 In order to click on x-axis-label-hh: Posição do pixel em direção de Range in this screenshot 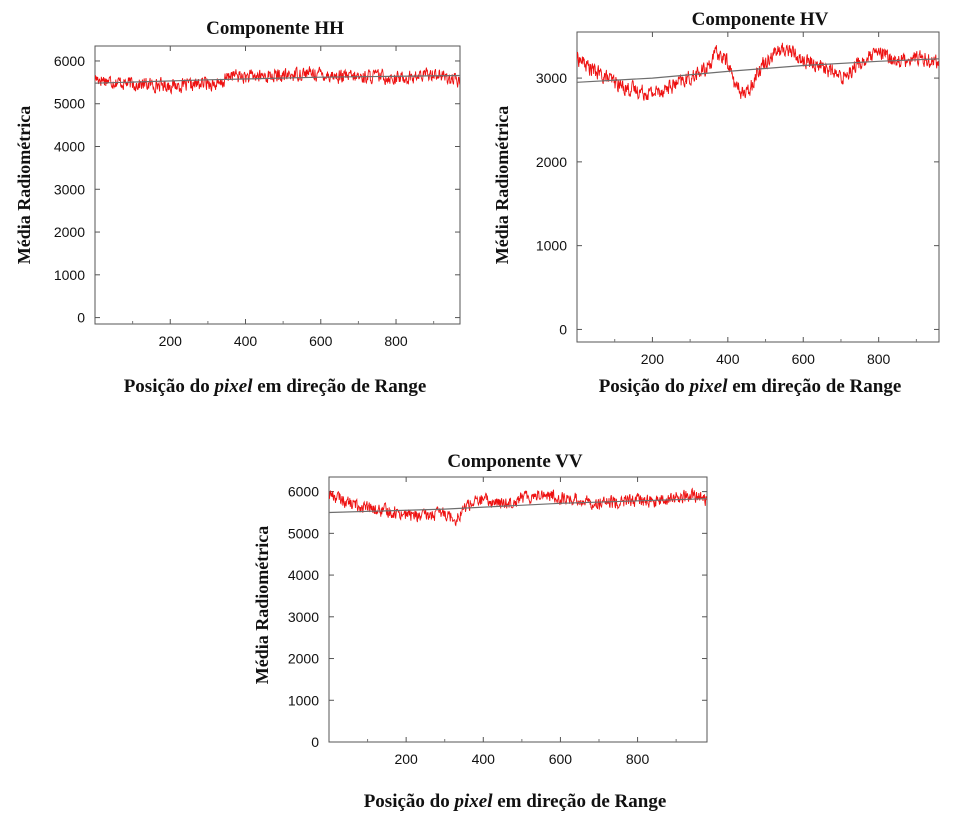, I will do `click(275, 386)`.